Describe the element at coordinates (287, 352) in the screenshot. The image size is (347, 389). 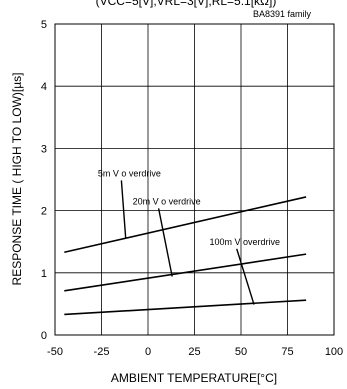
I see `x-tick-label: 75` at that location.